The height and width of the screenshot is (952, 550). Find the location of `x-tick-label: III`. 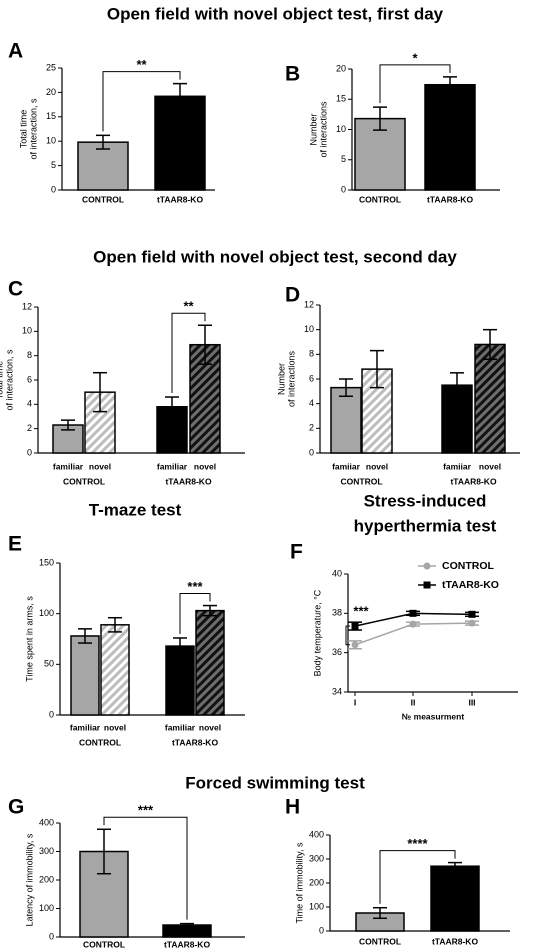

x-tick-label: III is located at coordinates (471, 702).